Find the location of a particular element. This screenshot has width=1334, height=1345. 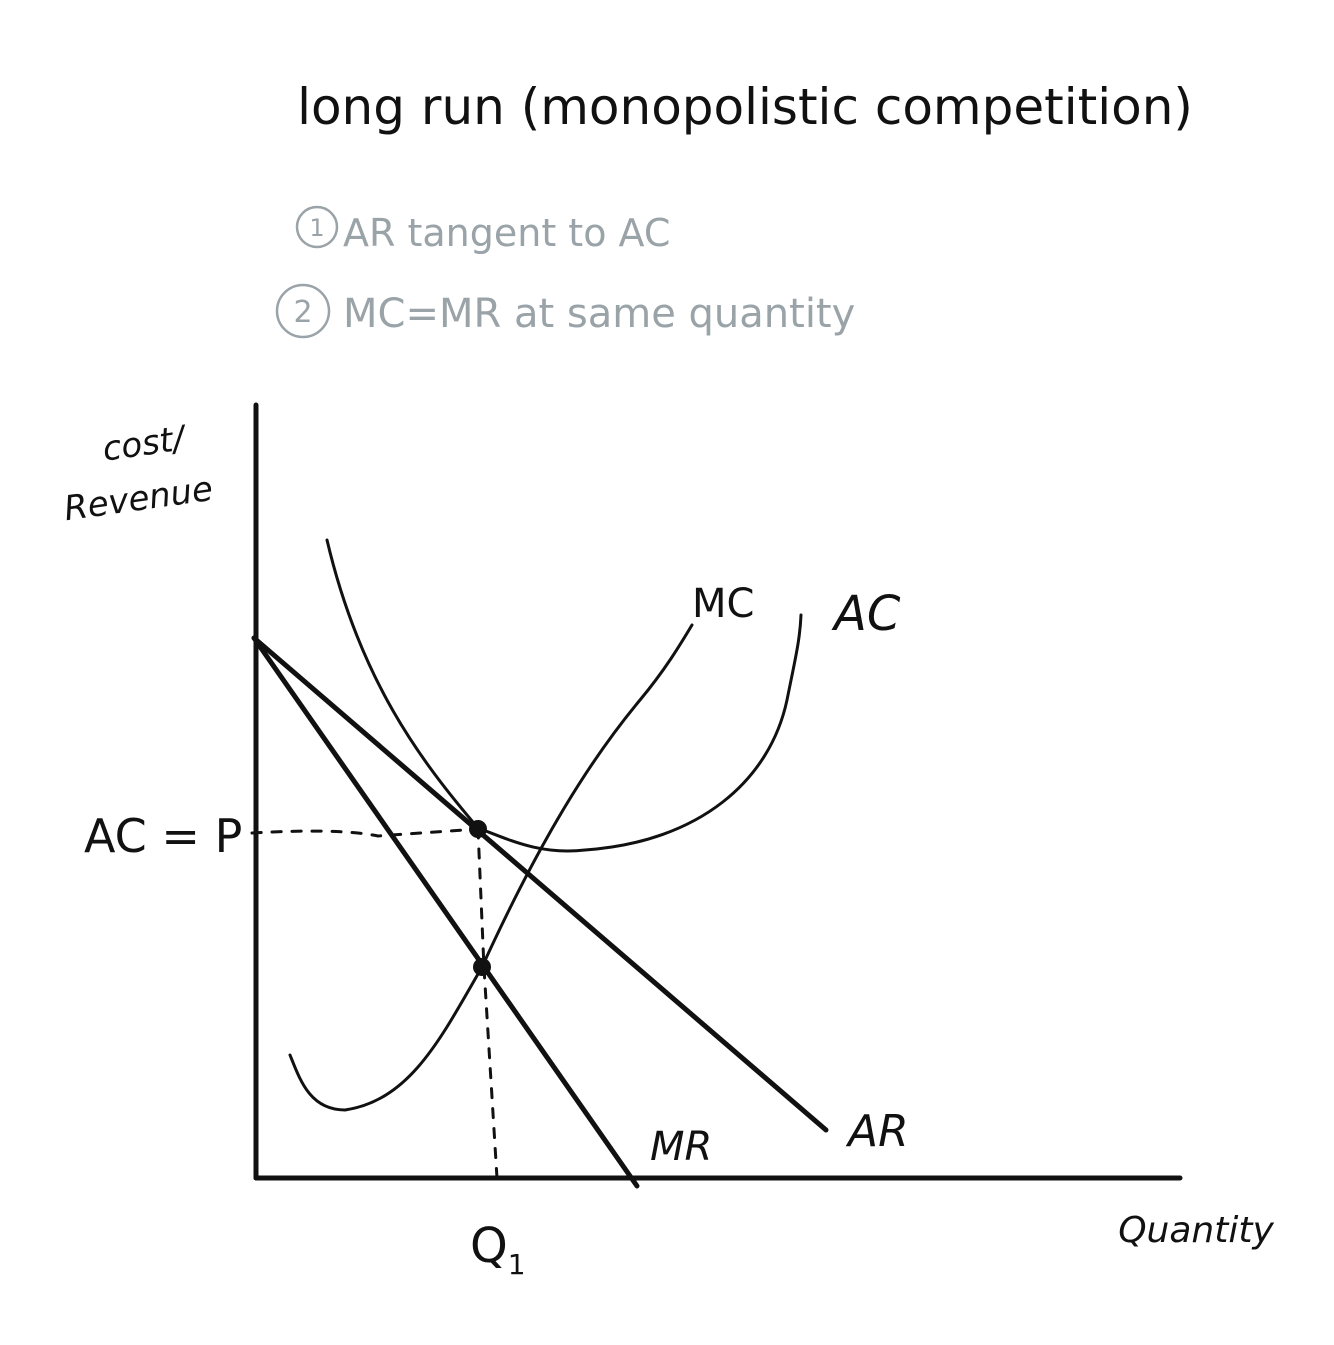

quantity-guide-line is located at coordinates (487, 1003).